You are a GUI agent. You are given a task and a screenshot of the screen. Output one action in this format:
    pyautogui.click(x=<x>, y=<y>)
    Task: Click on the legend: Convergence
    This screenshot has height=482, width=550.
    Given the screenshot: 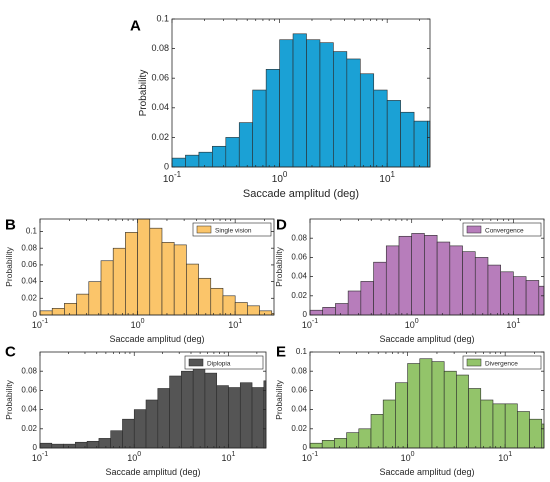 What is the action you would take?
    pyautogui.click(x=502, y=229)
    